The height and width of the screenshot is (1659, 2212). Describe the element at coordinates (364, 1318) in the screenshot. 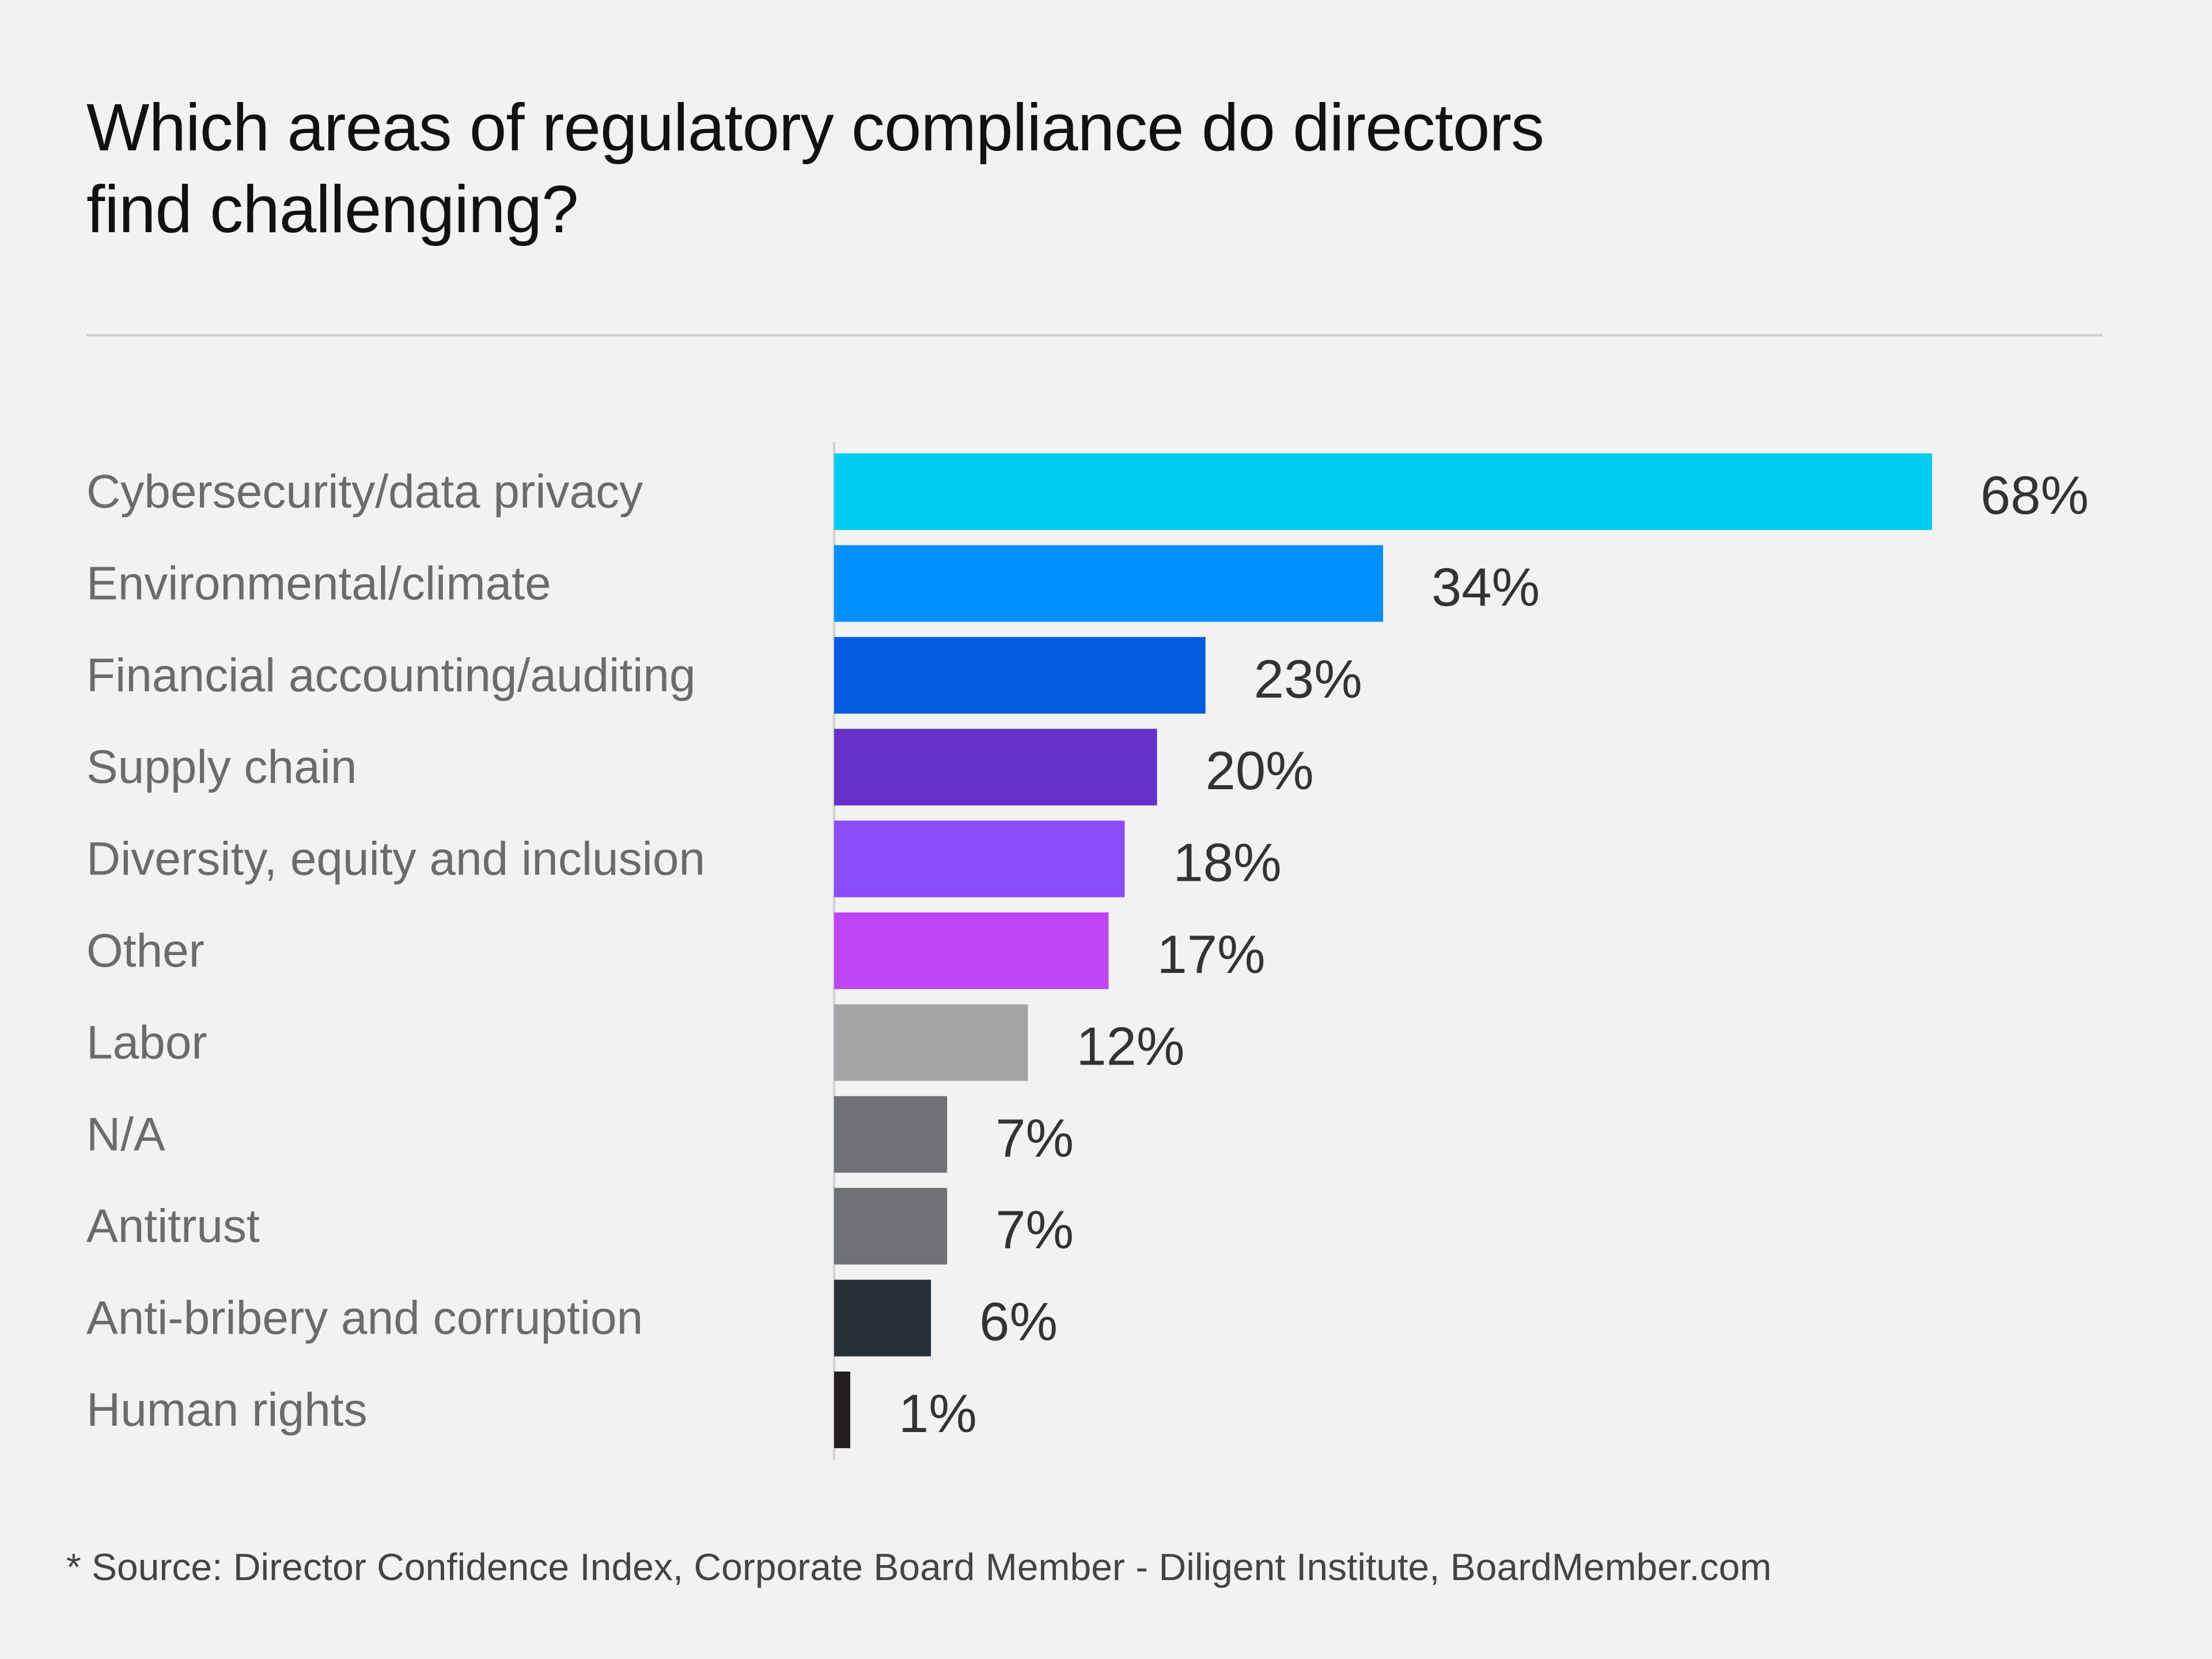

I see `category-label: Anti-bribery and corruption` at that location.